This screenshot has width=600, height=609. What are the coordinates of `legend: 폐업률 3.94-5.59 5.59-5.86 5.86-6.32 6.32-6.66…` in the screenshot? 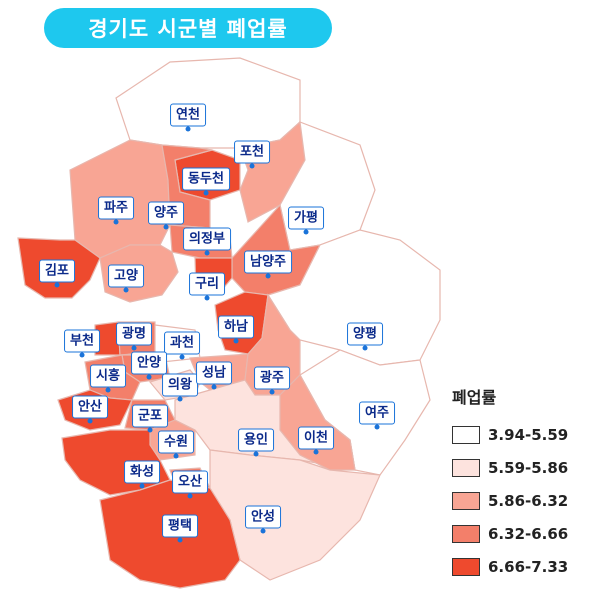 It's located at (522, 483).